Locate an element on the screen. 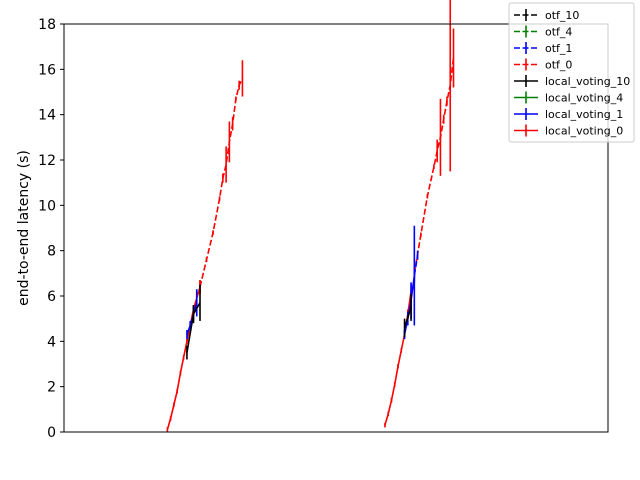 The image size is (640, 480). y-tick-label: 0 is located at coordinates (51, 433).